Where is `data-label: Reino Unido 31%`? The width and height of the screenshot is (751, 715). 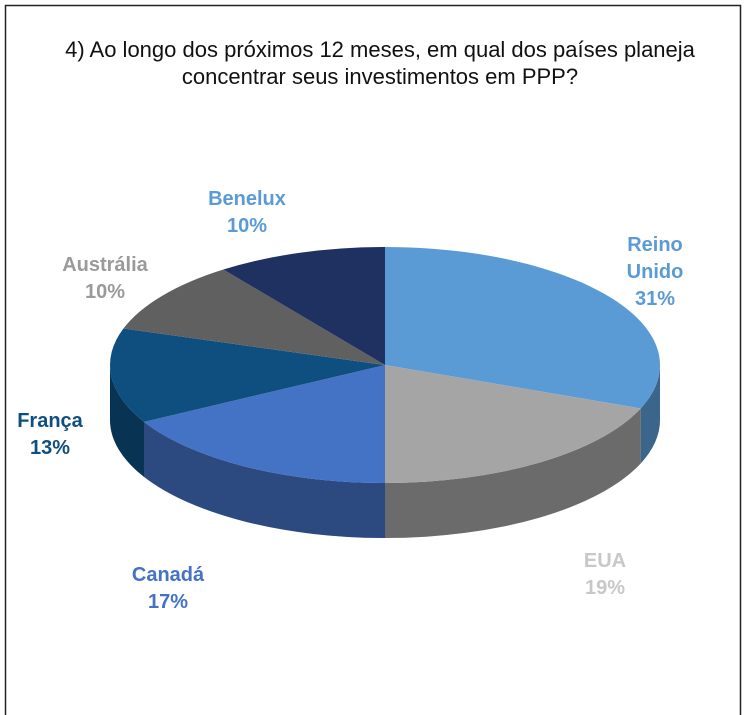 data-label: Reino Unido 31% is located at coordinates (655, 272).